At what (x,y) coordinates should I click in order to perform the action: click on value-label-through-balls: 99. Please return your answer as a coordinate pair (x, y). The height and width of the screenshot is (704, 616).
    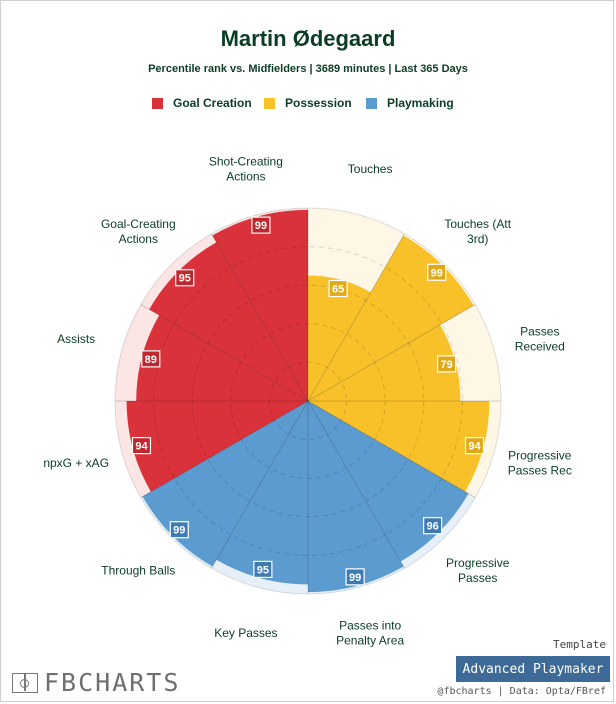
    Looking at the image, I should click on (179, 531).